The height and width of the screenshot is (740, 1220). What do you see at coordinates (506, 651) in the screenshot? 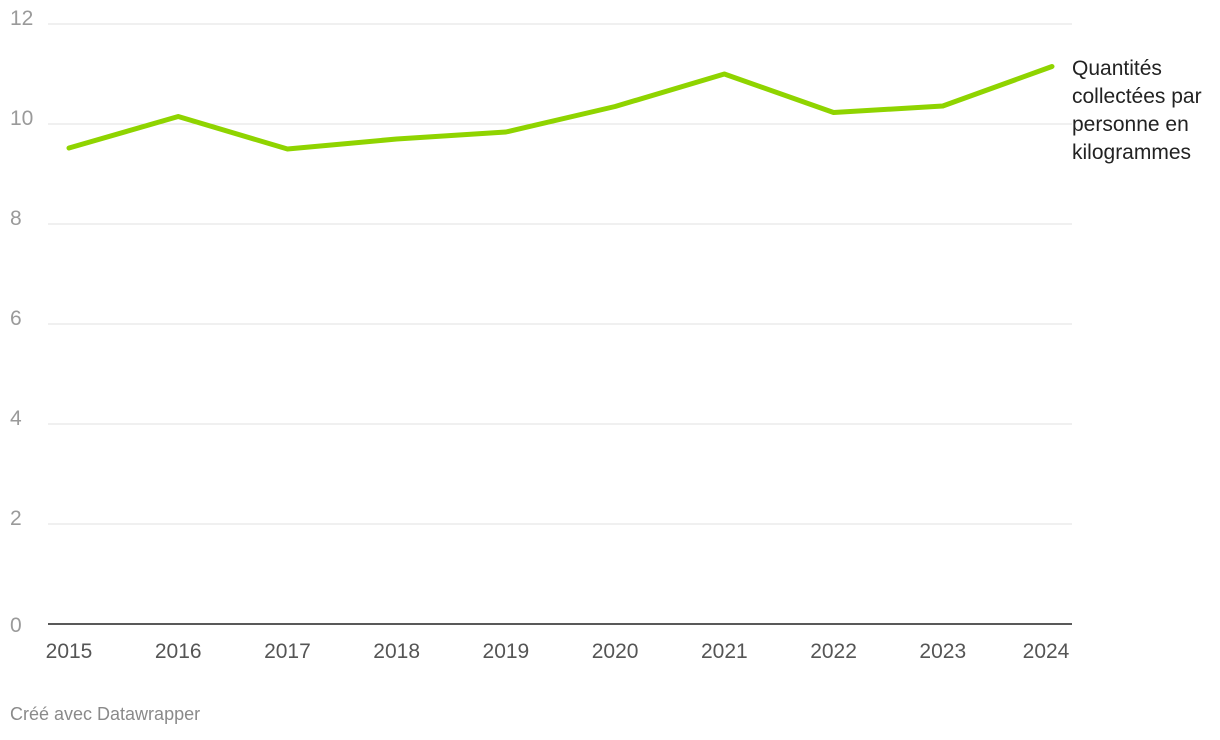
I see `x-tick-label: 2019` at bounding box center [506, 651].